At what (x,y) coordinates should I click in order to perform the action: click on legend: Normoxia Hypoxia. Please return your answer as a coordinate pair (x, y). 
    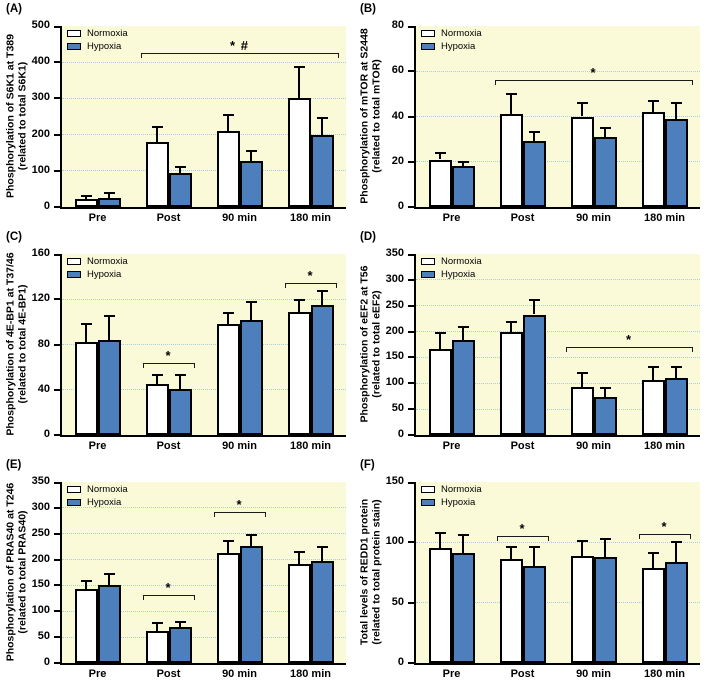
    Looking at the image, I should click on (451, 496).